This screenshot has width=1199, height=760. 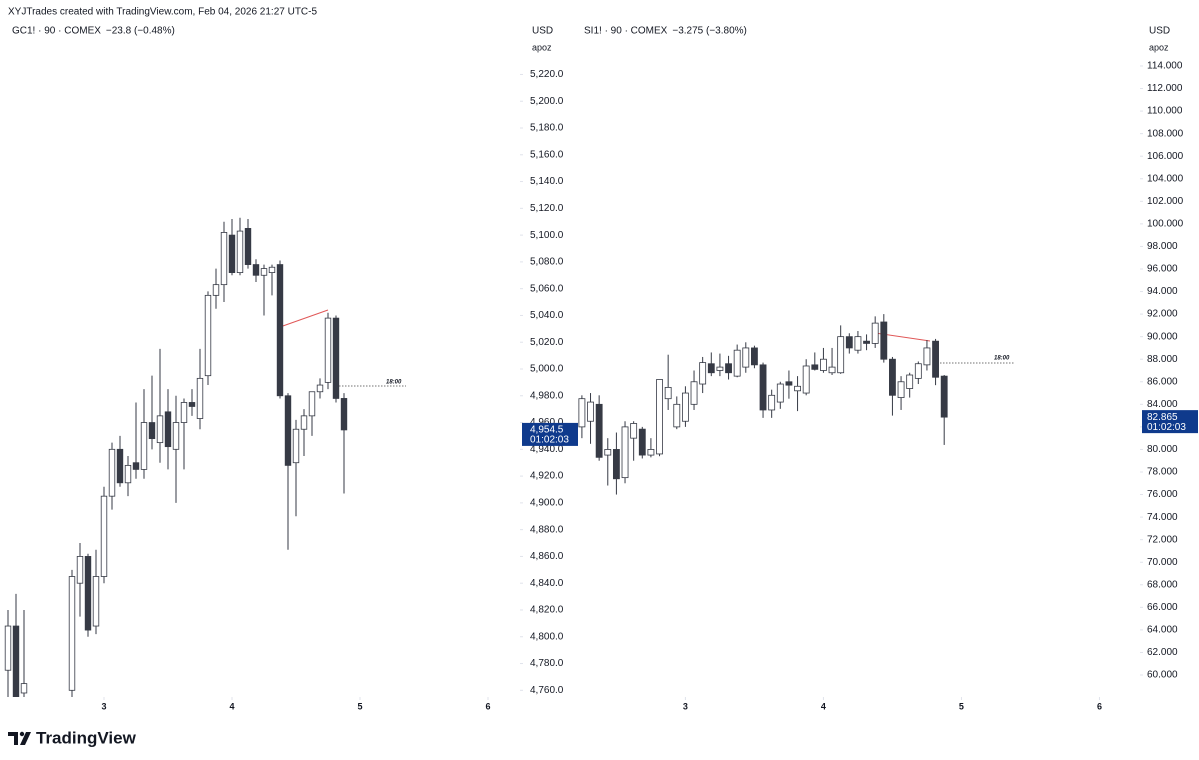 I want to click on last-price-label: 4,954.5, so click(x=547, y=430).